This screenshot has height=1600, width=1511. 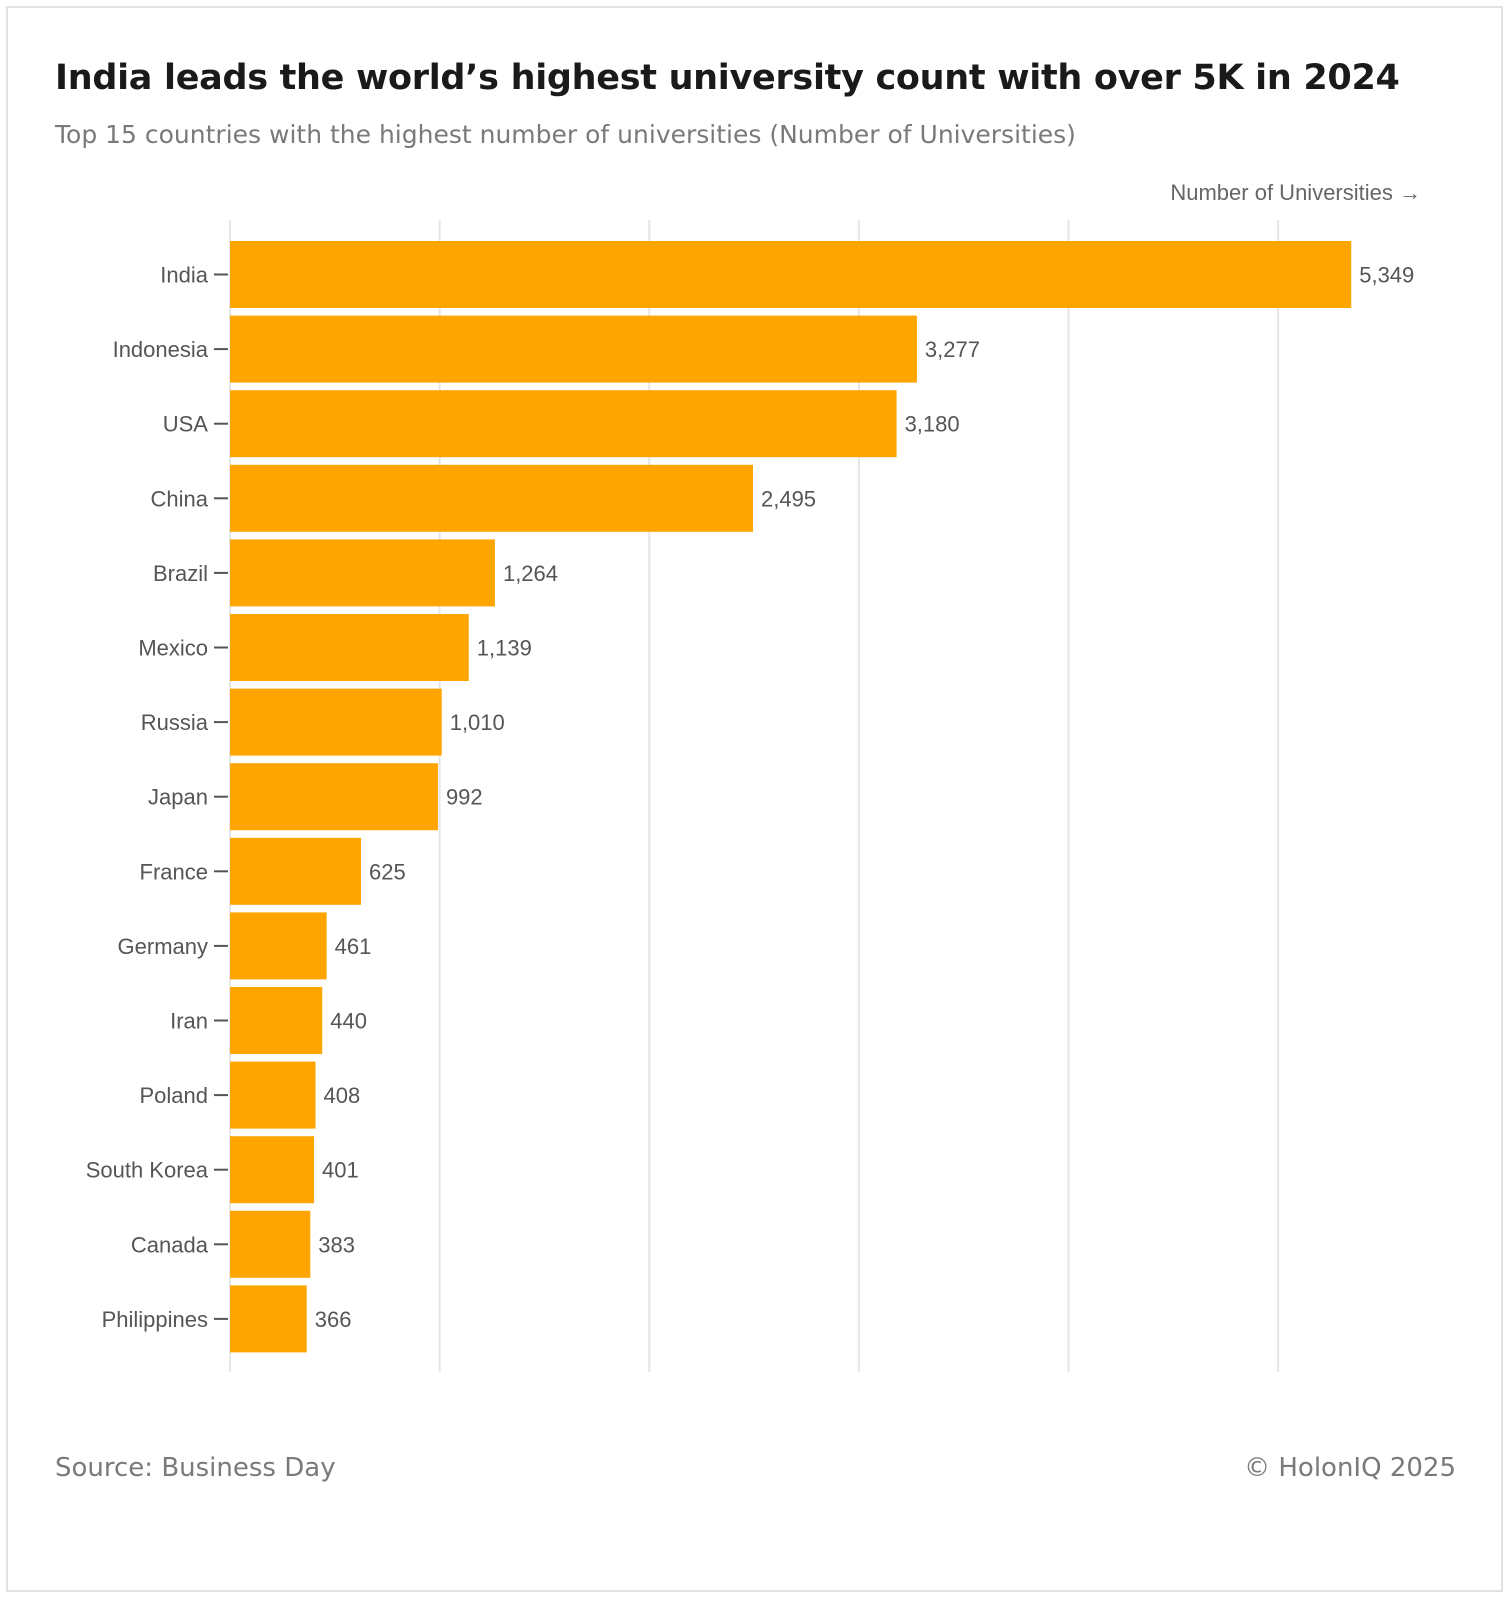 What do you see at coordinates (477, 722) in the screenshot?
I see `data-label: 1,010` at bounding box center [477, 722].